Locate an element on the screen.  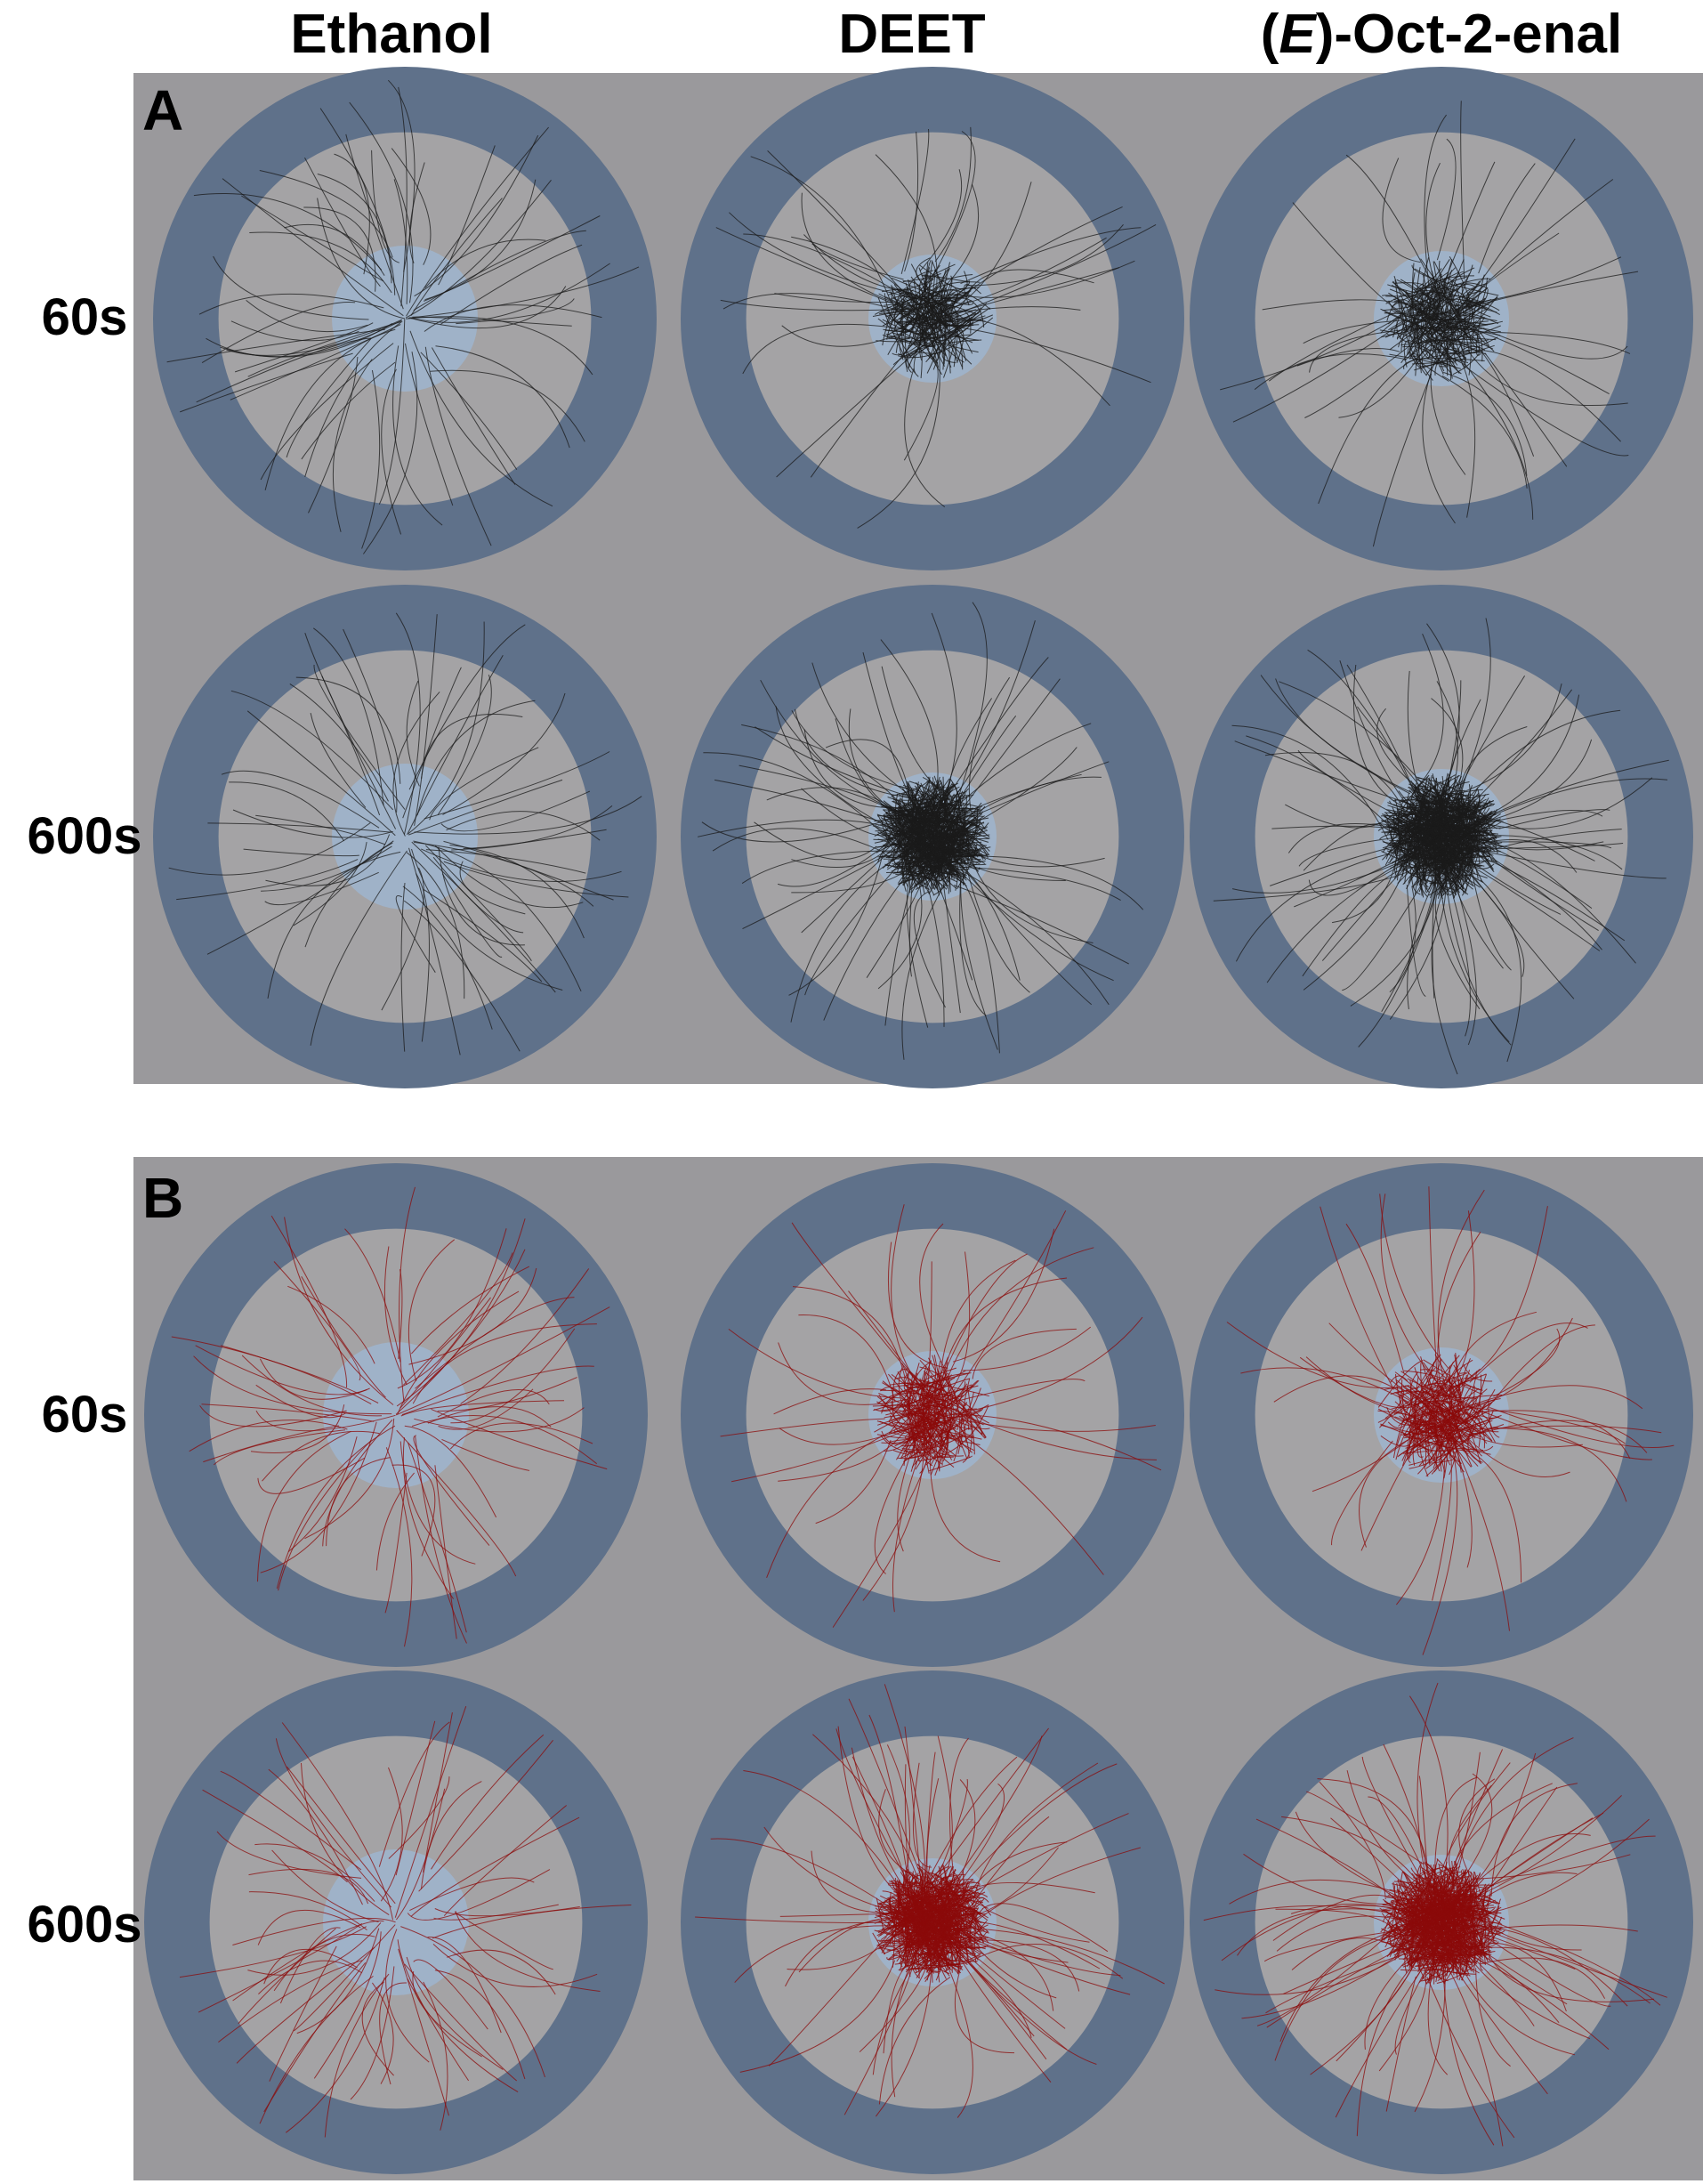
panel-b-row-label-60s: 60s is located at coordinates (84, 1415).